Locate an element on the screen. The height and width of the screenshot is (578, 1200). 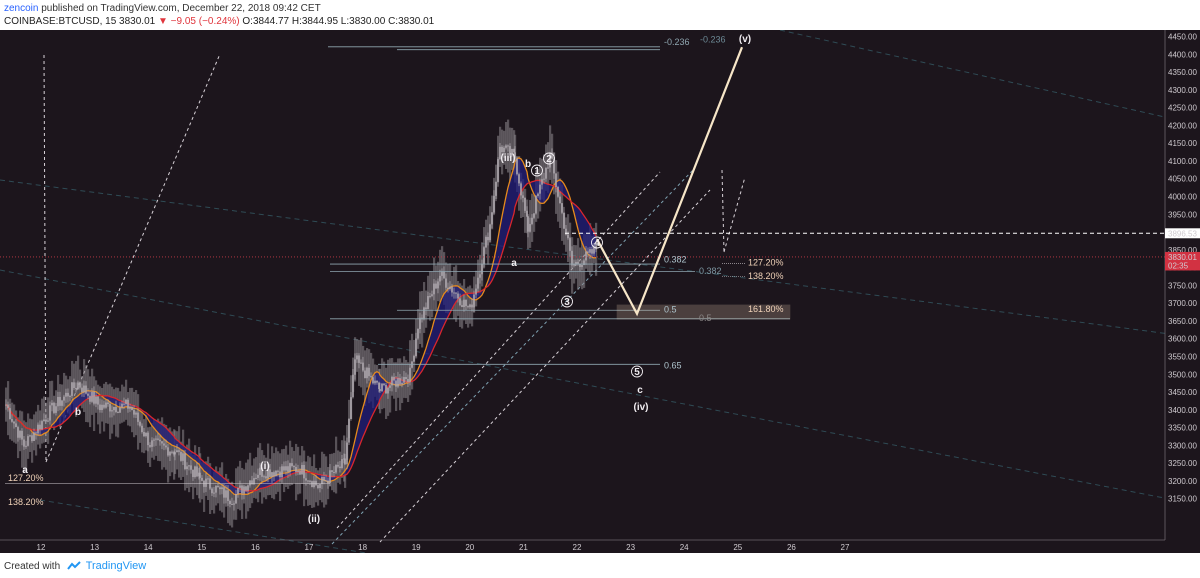
fib-label-065: 0.65 is located at coordinates (673, 365).